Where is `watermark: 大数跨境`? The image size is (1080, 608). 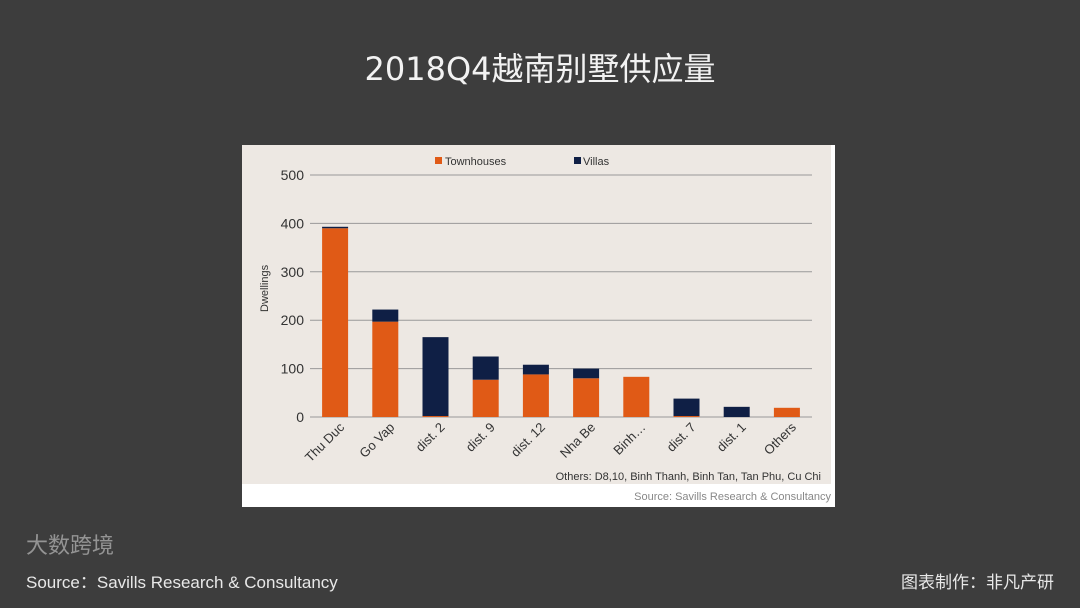 watermark: 大数跨境 is located at coordinates (70, 546).